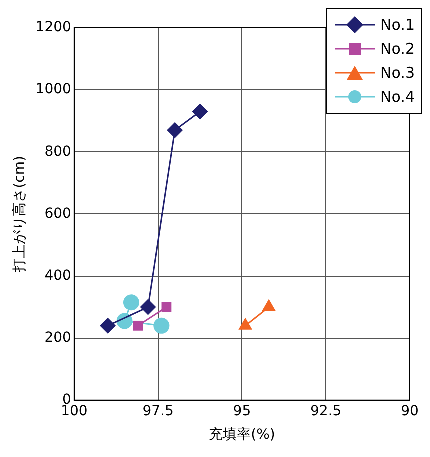 This screenshot has height=457, width=430. What do you see at coordinates (242, 435) in the screenshot?
I see `x-axis-title: 充填率(%)` at bounding box center [242, 435].